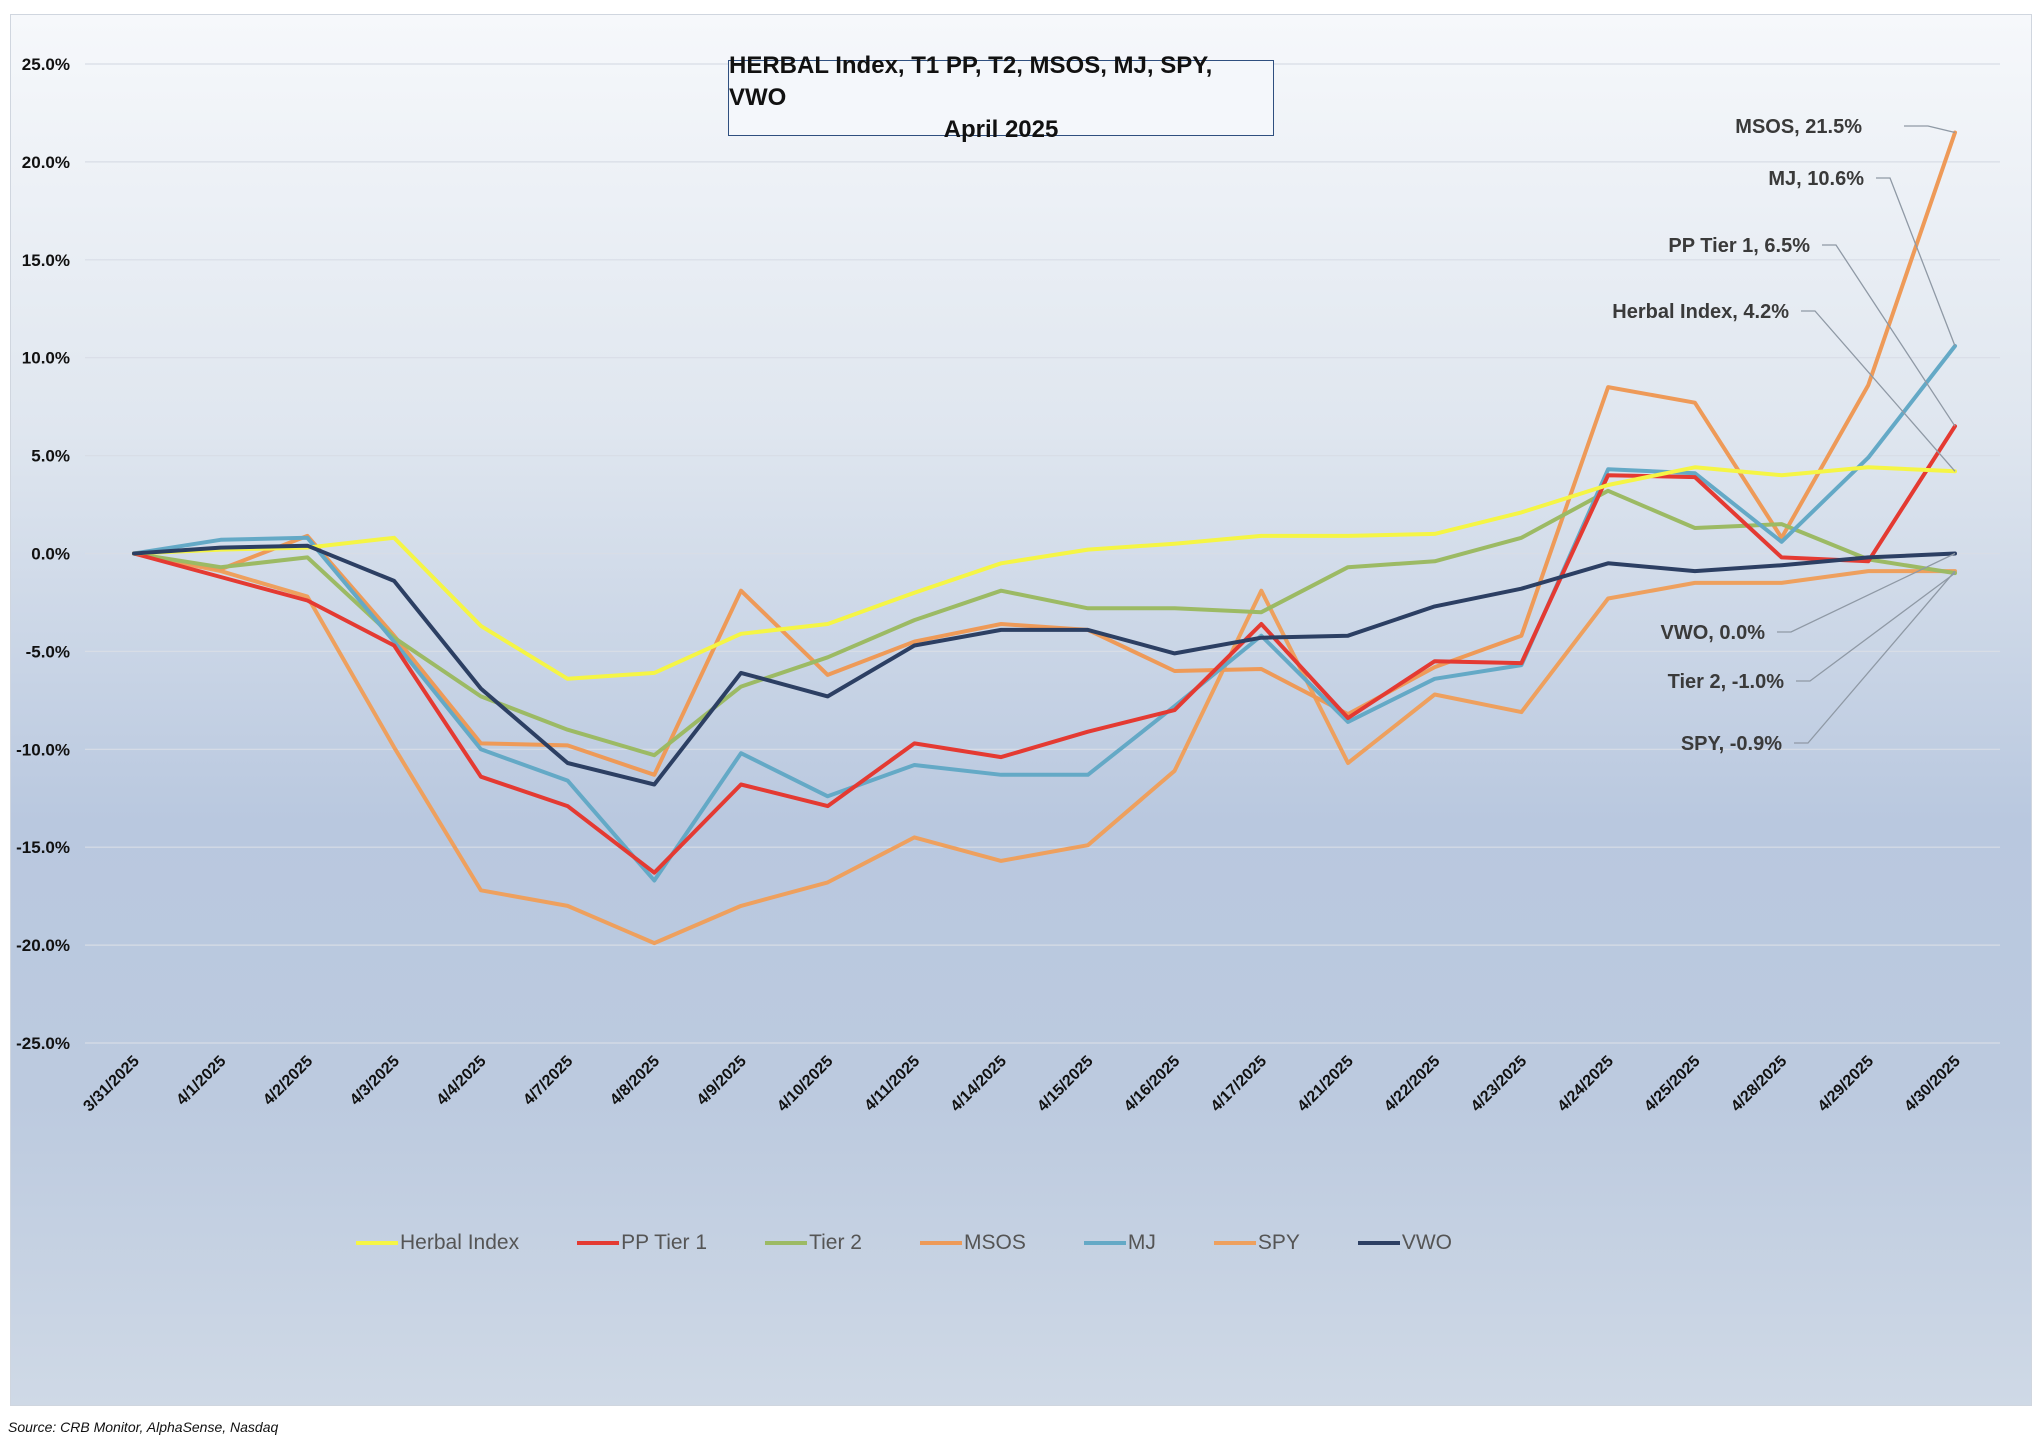 Image resolution: width=2038 pixels, height=1450 pixels. I want to click on y-tick-label: 0.0%, so click(50, 554).